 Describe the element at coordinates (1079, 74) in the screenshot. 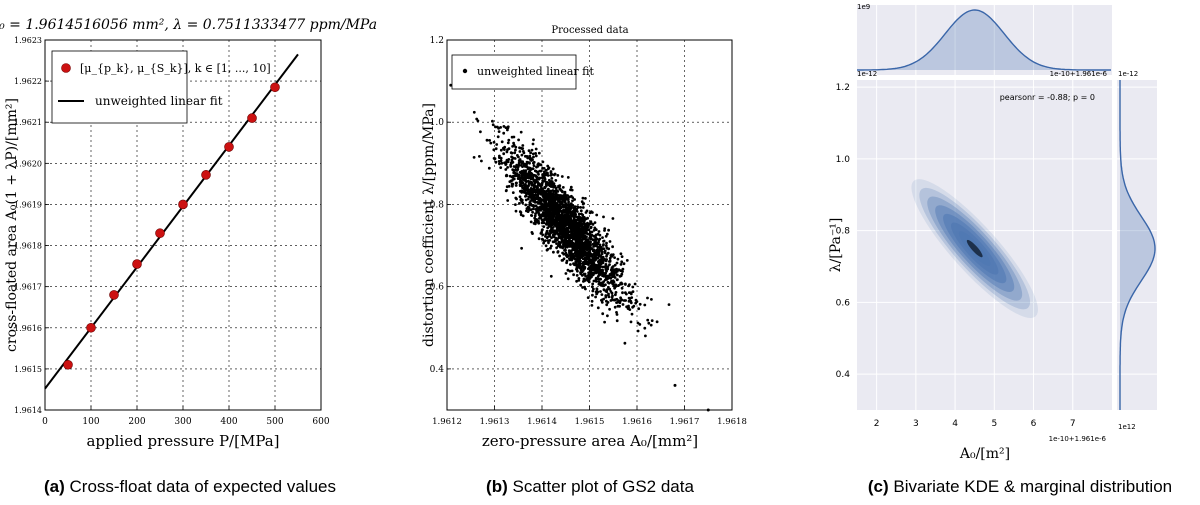

I see `panel-c-top-marginal-offset-label: 1e-10+1.961e-6` at that location.